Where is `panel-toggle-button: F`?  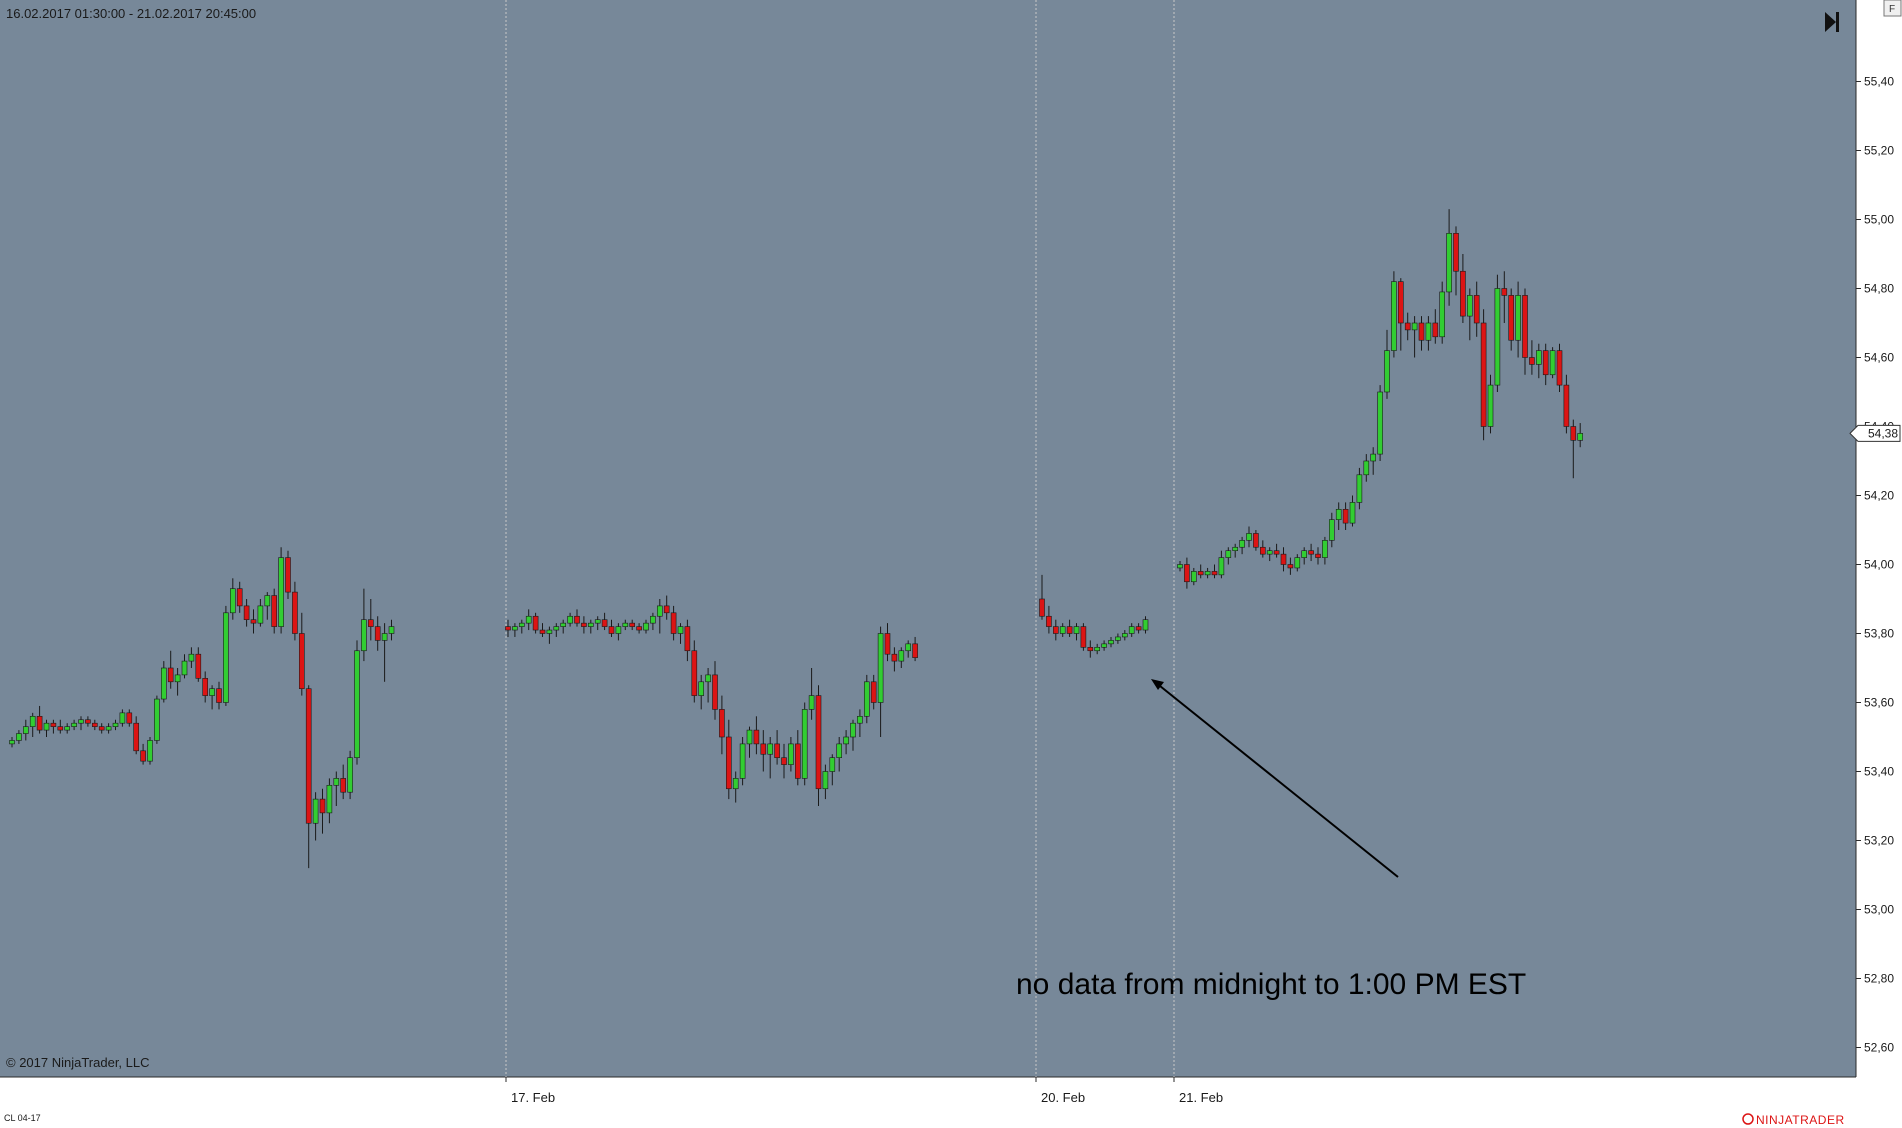
panel-toggle-button: F is located at coordinates (1892, 8).